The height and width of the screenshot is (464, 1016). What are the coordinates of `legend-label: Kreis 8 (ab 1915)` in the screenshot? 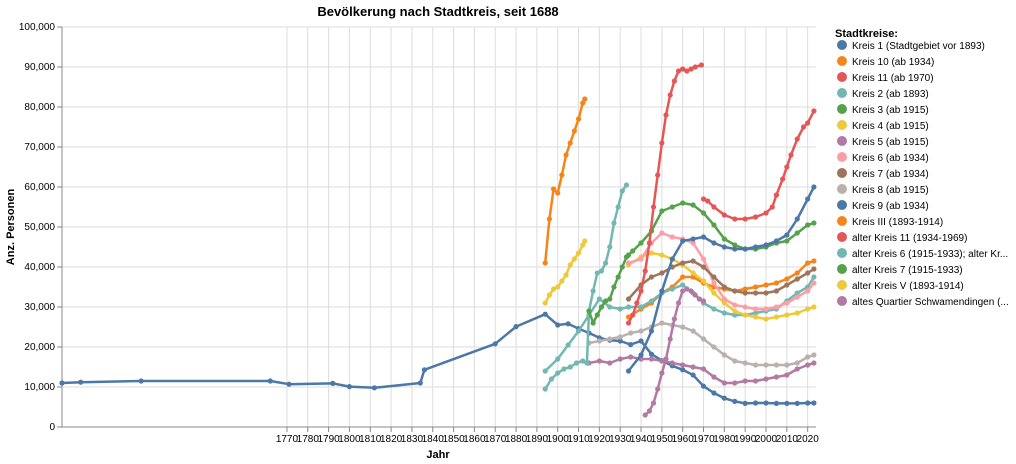 It's located at (890, 190).